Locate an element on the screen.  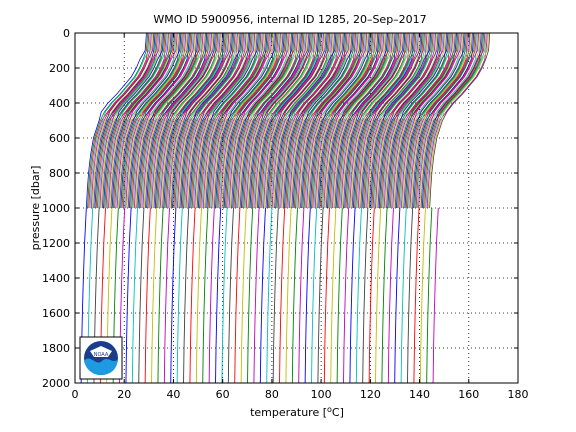
x-tick-label: 40 is located at coordinates (173, 394).